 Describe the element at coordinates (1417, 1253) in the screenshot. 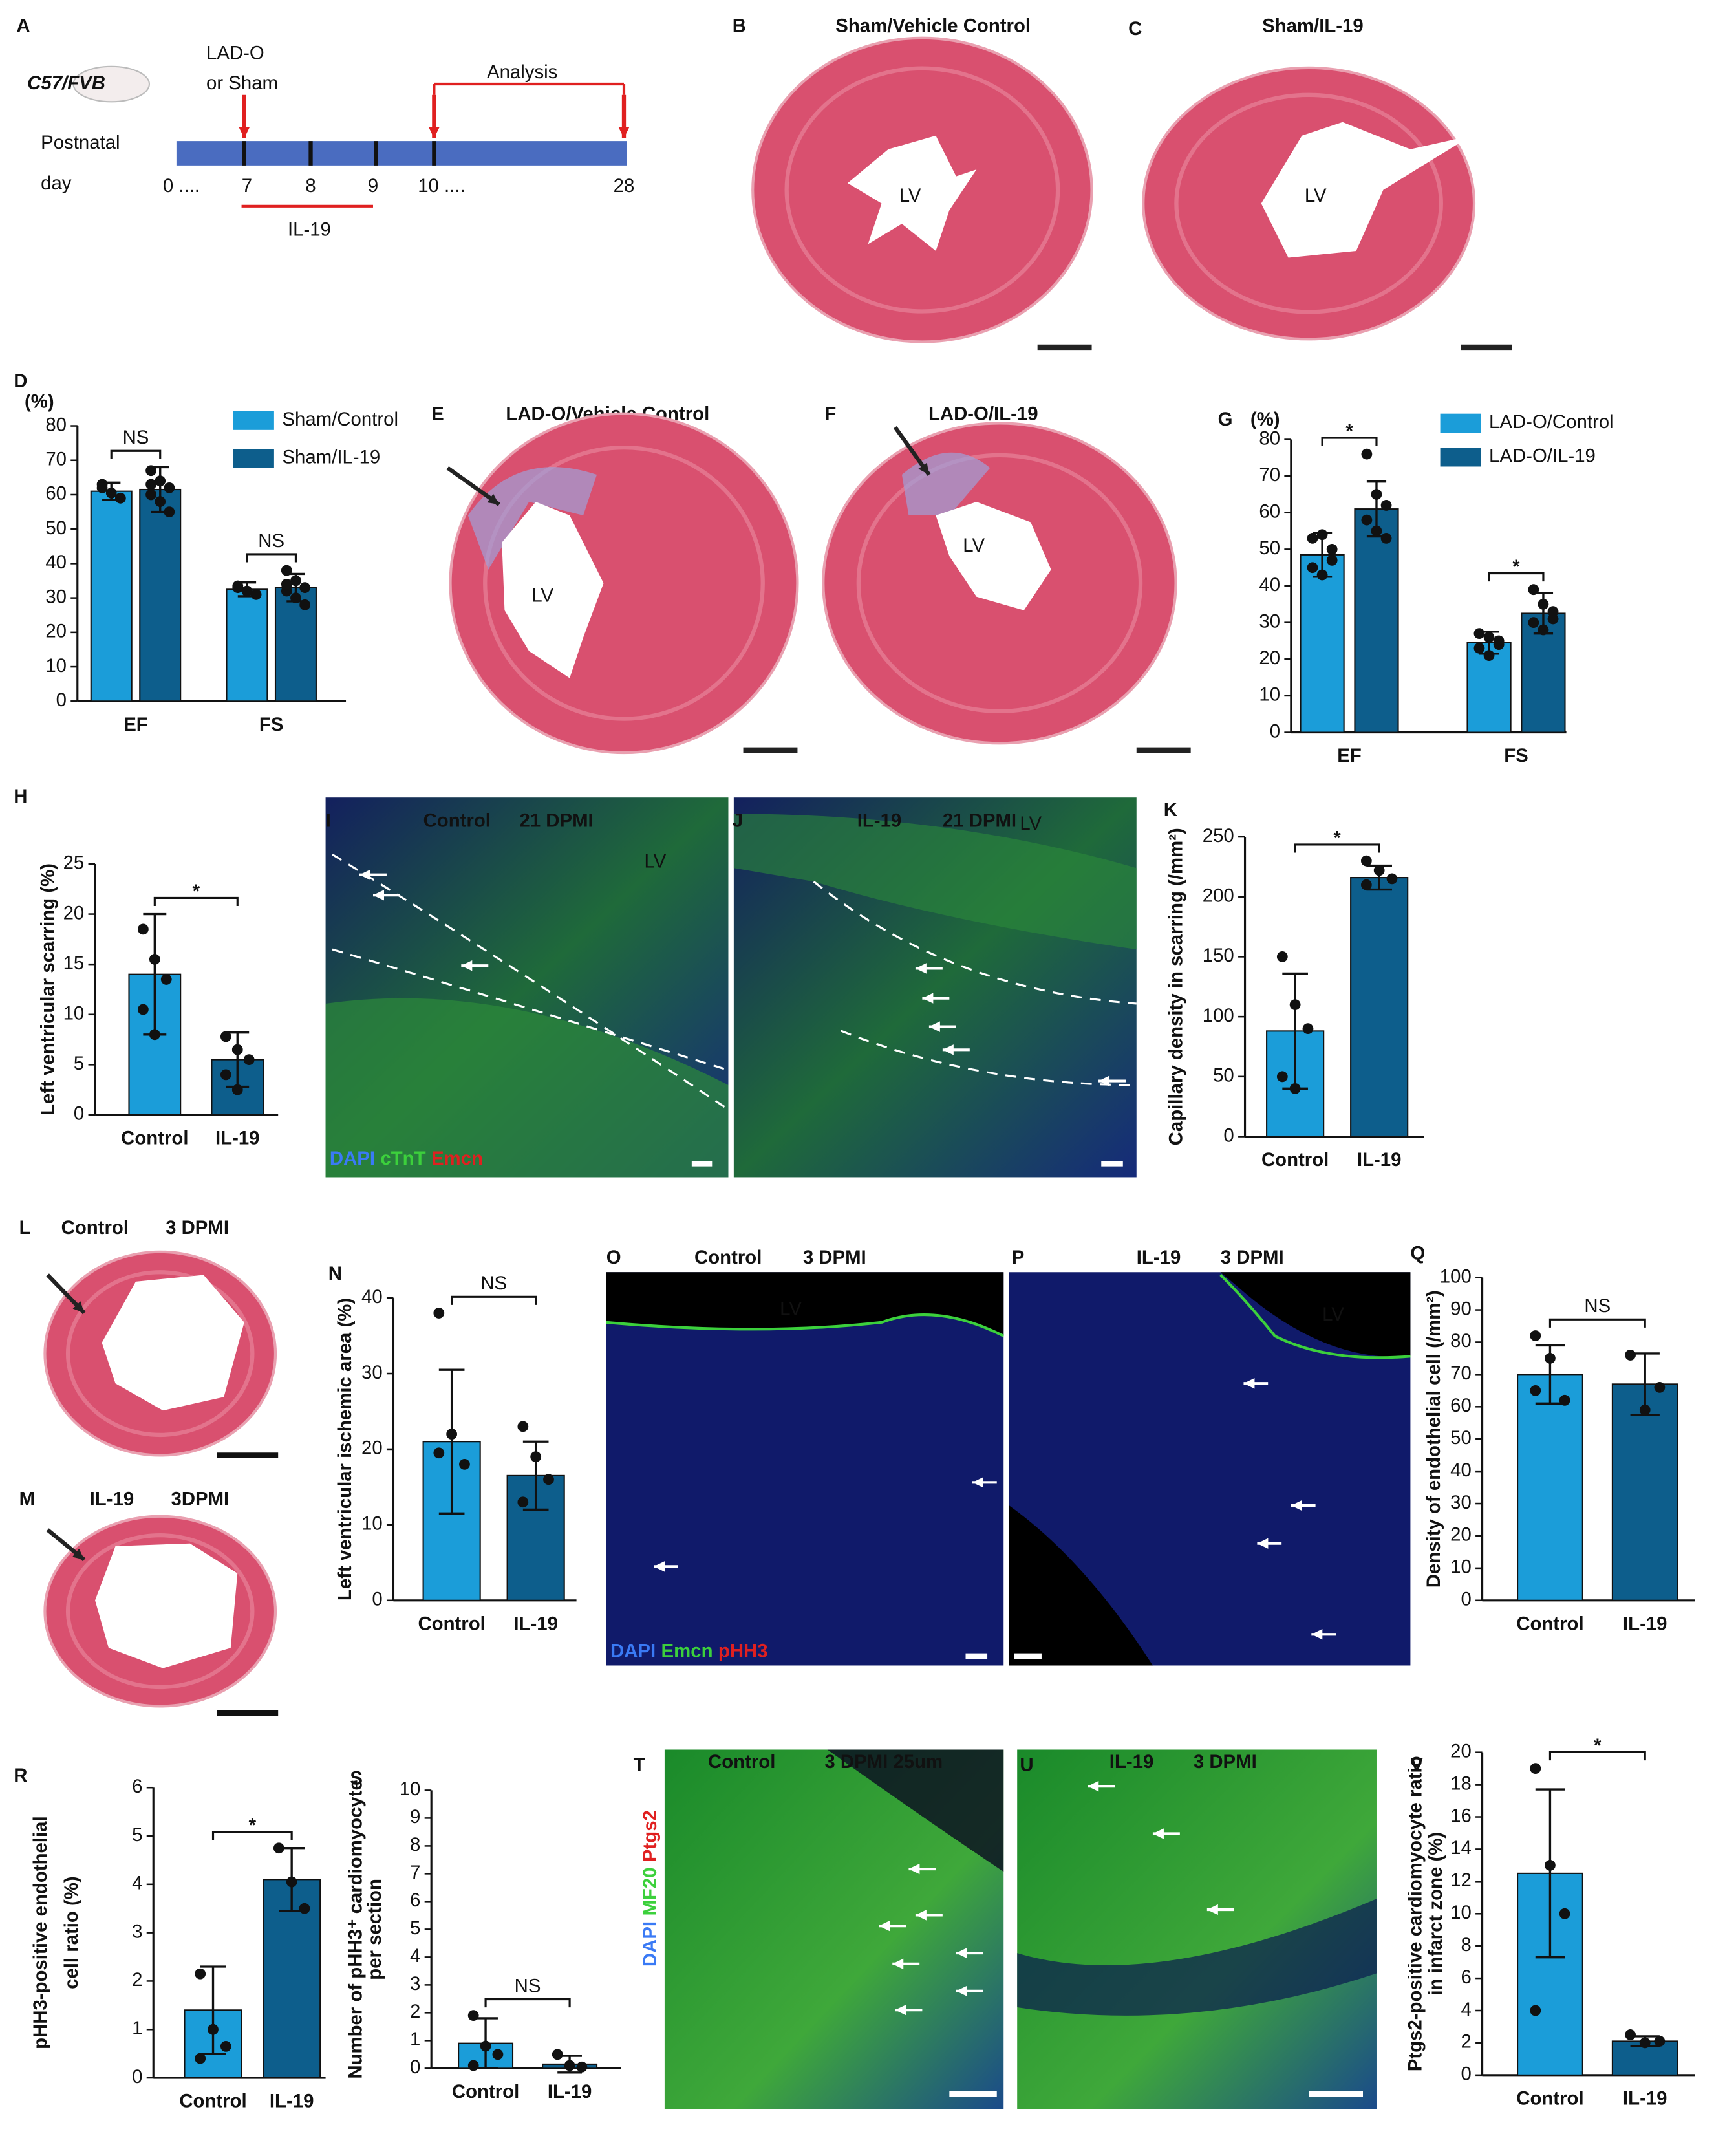

I see `panel-label: Q` at that location.